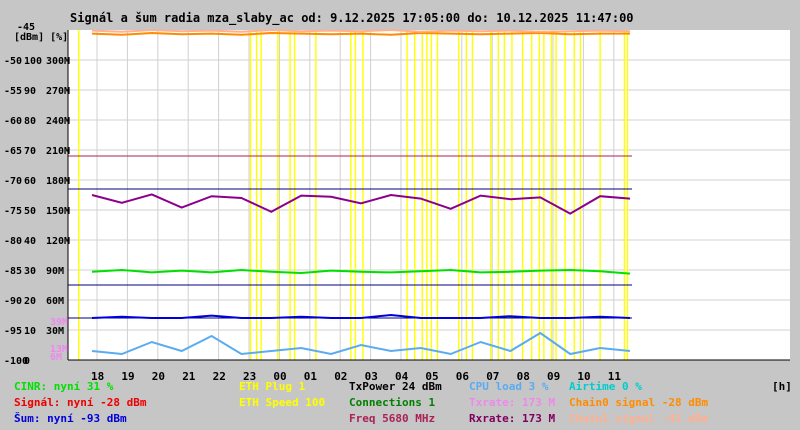 The width and height of the screenshot is (800, 430). Describe the element at coordinates (30, 211) in the screenshot. I see `y-tick-pct: 50` at that location.